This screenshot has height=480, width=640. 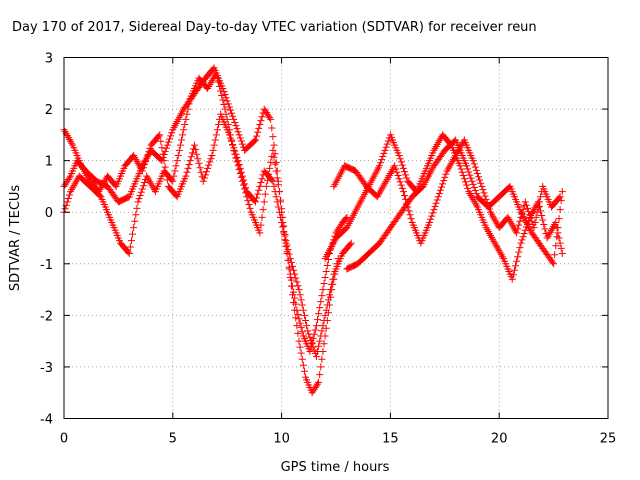 What do you see at coordinates (281, 439) in the screenshot?
I see `x-tick-label: 10` at bounding box center [281, 439].